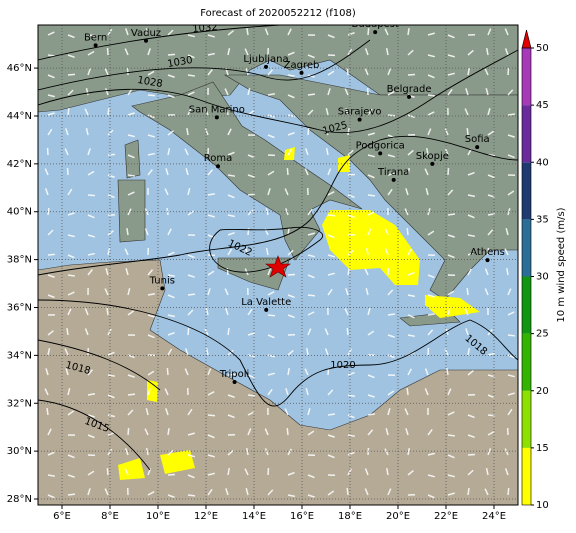  I want to click on city-label: Vaduz, so click(146, 33).